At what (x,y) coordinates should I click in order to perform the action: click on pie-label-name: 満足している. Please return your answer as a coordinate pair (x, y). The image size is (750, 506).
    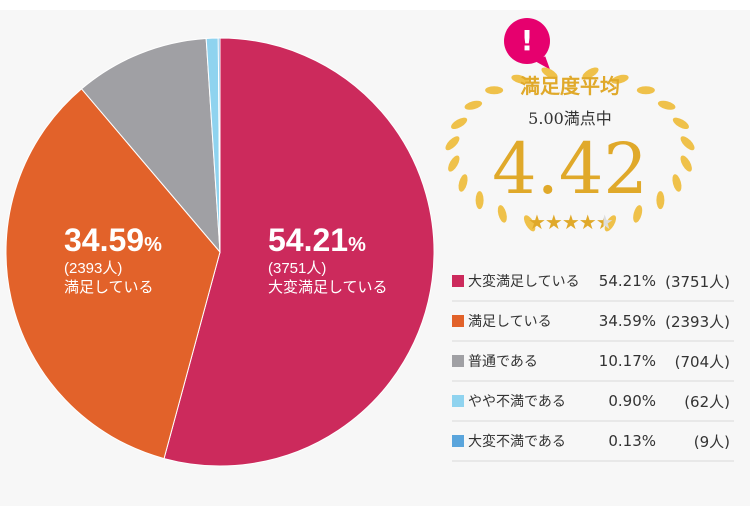
    Looking at the image, I should click on (109, 287).